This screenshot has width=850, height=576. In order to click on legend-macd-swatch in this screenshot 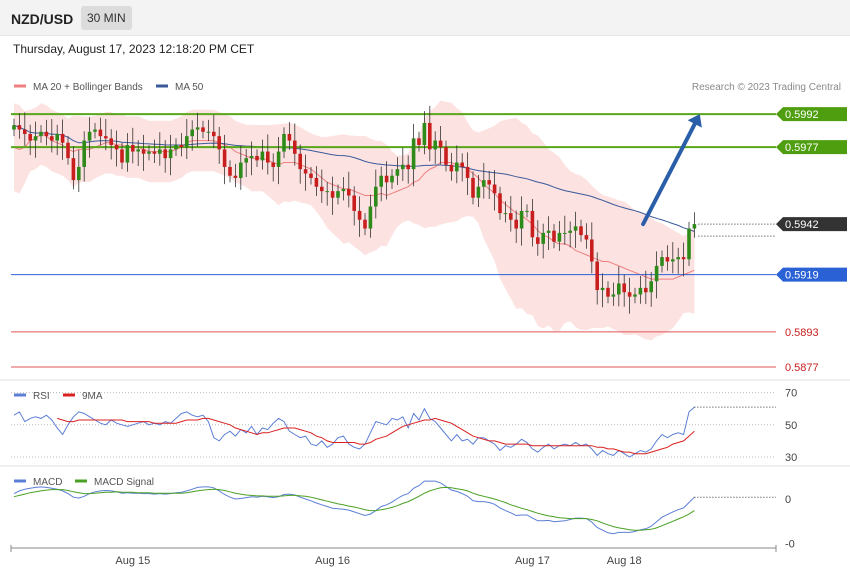, I will do `click(20, 481)`.